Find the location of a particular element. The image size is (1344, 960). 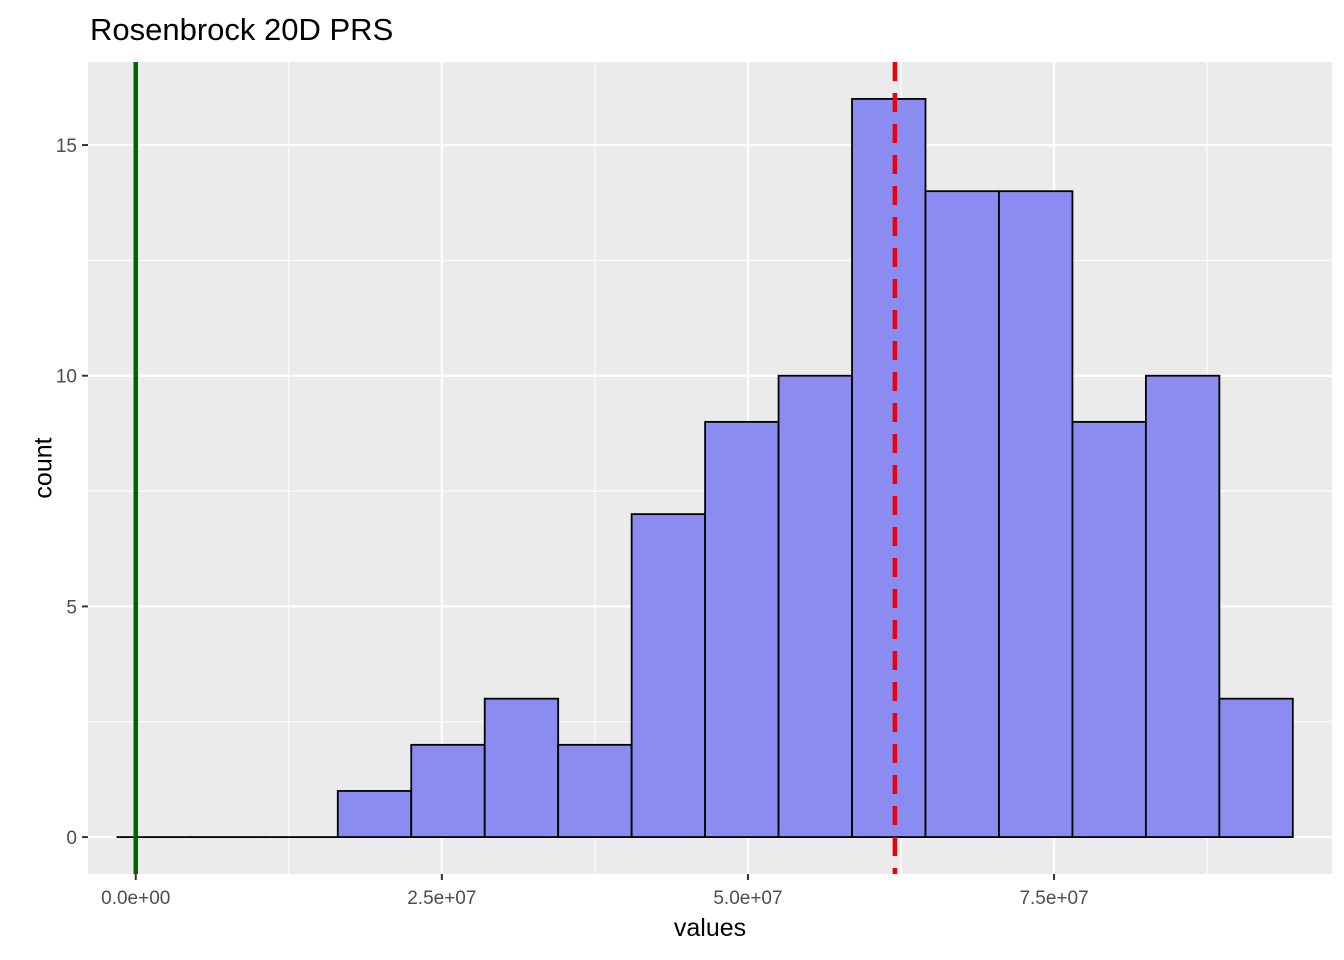

y-tick-label: 15 is located at coordinates (66, 146).